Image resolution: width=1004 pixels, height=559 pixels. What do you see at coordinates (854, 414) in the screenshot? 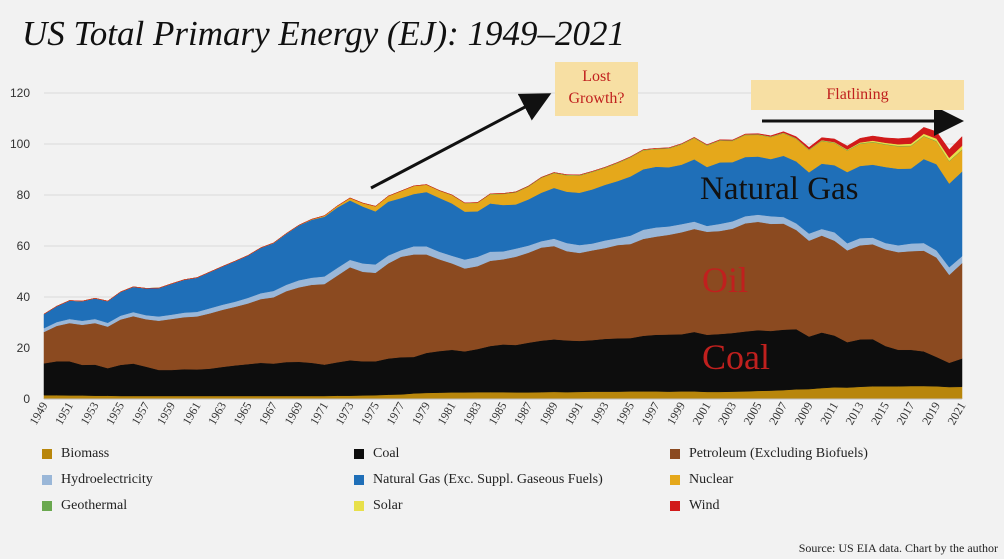
I see `x-tick-label: 2013` at bounding box center [854, 414].